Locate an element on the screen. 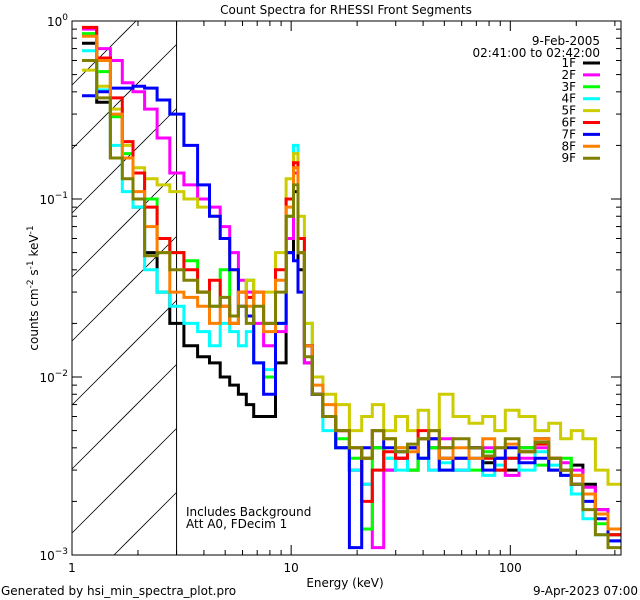 The height and width of the screenshot is (600, 640). y-tick-label: 10⁻¹ is located at coordinates (53, 199).